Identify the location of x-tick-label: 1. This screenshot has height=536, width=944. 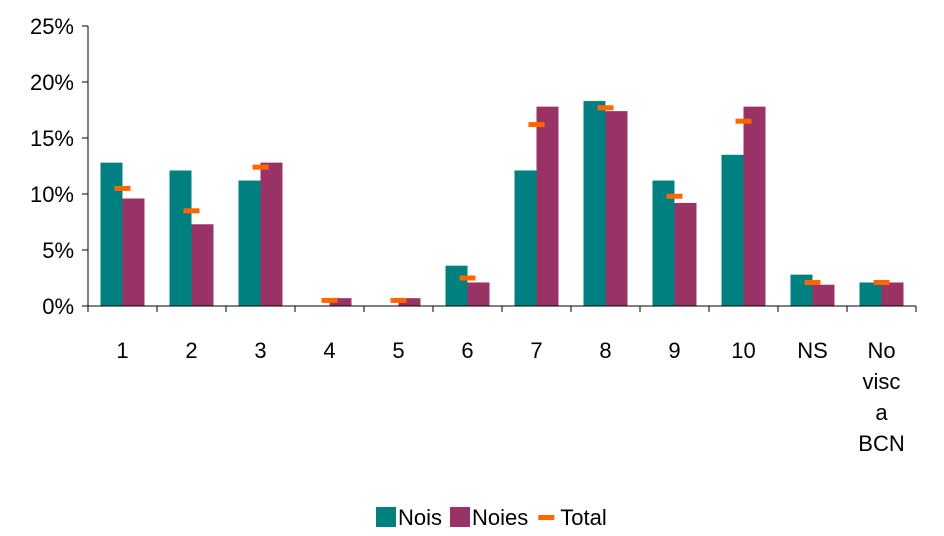
(122, 350).